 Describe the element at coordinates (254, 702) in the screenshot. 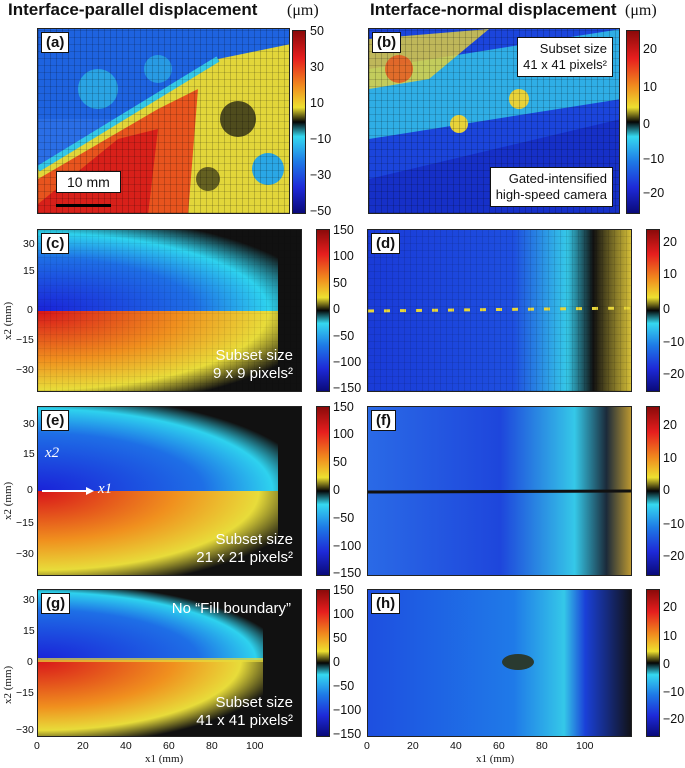

I see `panel-g-subset-line1: Subset size` at that location.